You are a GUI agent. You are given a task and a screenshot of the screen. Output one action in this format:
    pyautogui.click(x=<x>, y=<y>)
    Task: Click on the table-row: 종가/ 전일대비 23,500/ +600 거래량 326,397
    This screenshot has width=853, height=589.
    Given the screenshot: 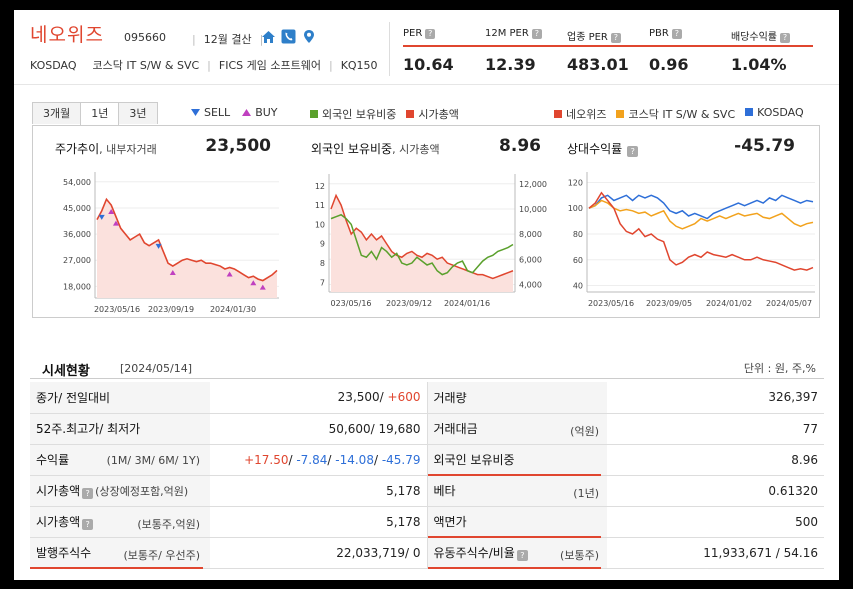 What is the action you would take?
    pyautogui.click(x=427, y=398)
    